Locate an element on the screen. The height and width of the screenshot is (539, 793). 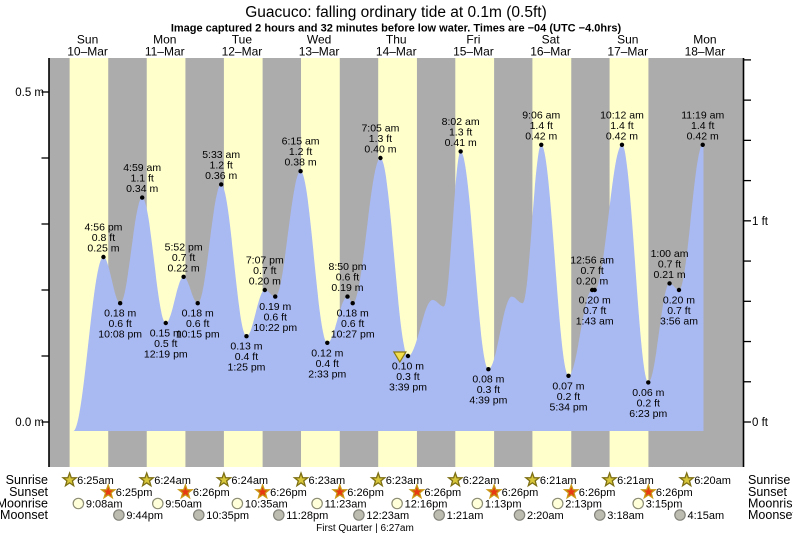
moonset-row-label-right: Moonset is located at coordinates (770, 515).